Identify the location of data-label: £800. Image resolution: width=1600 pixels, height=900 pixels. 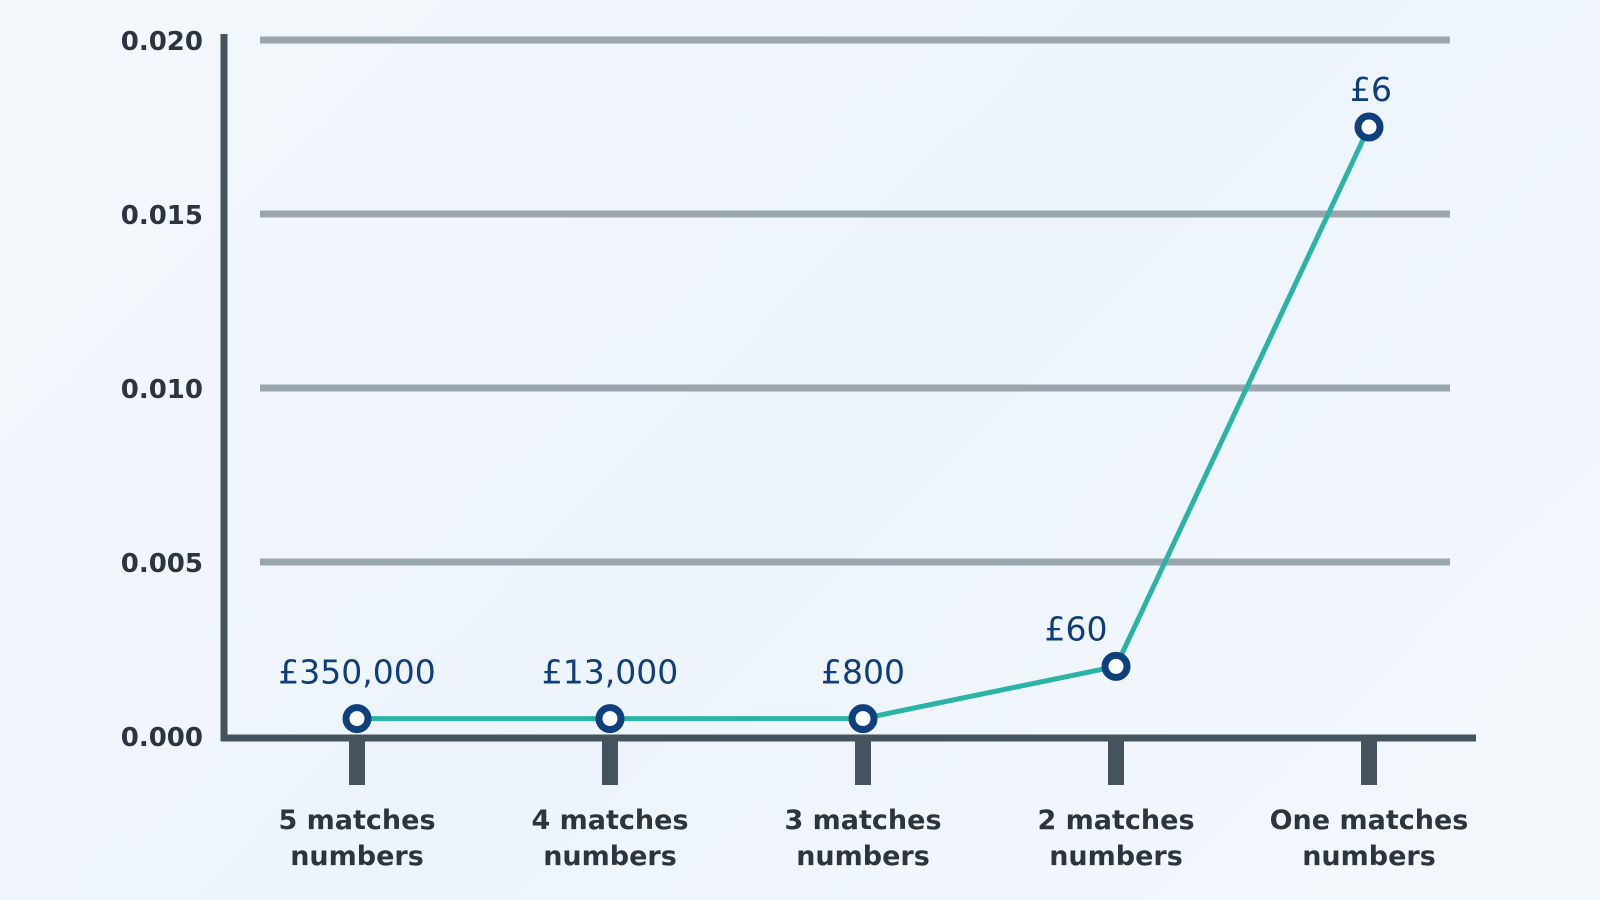
(863, 672).